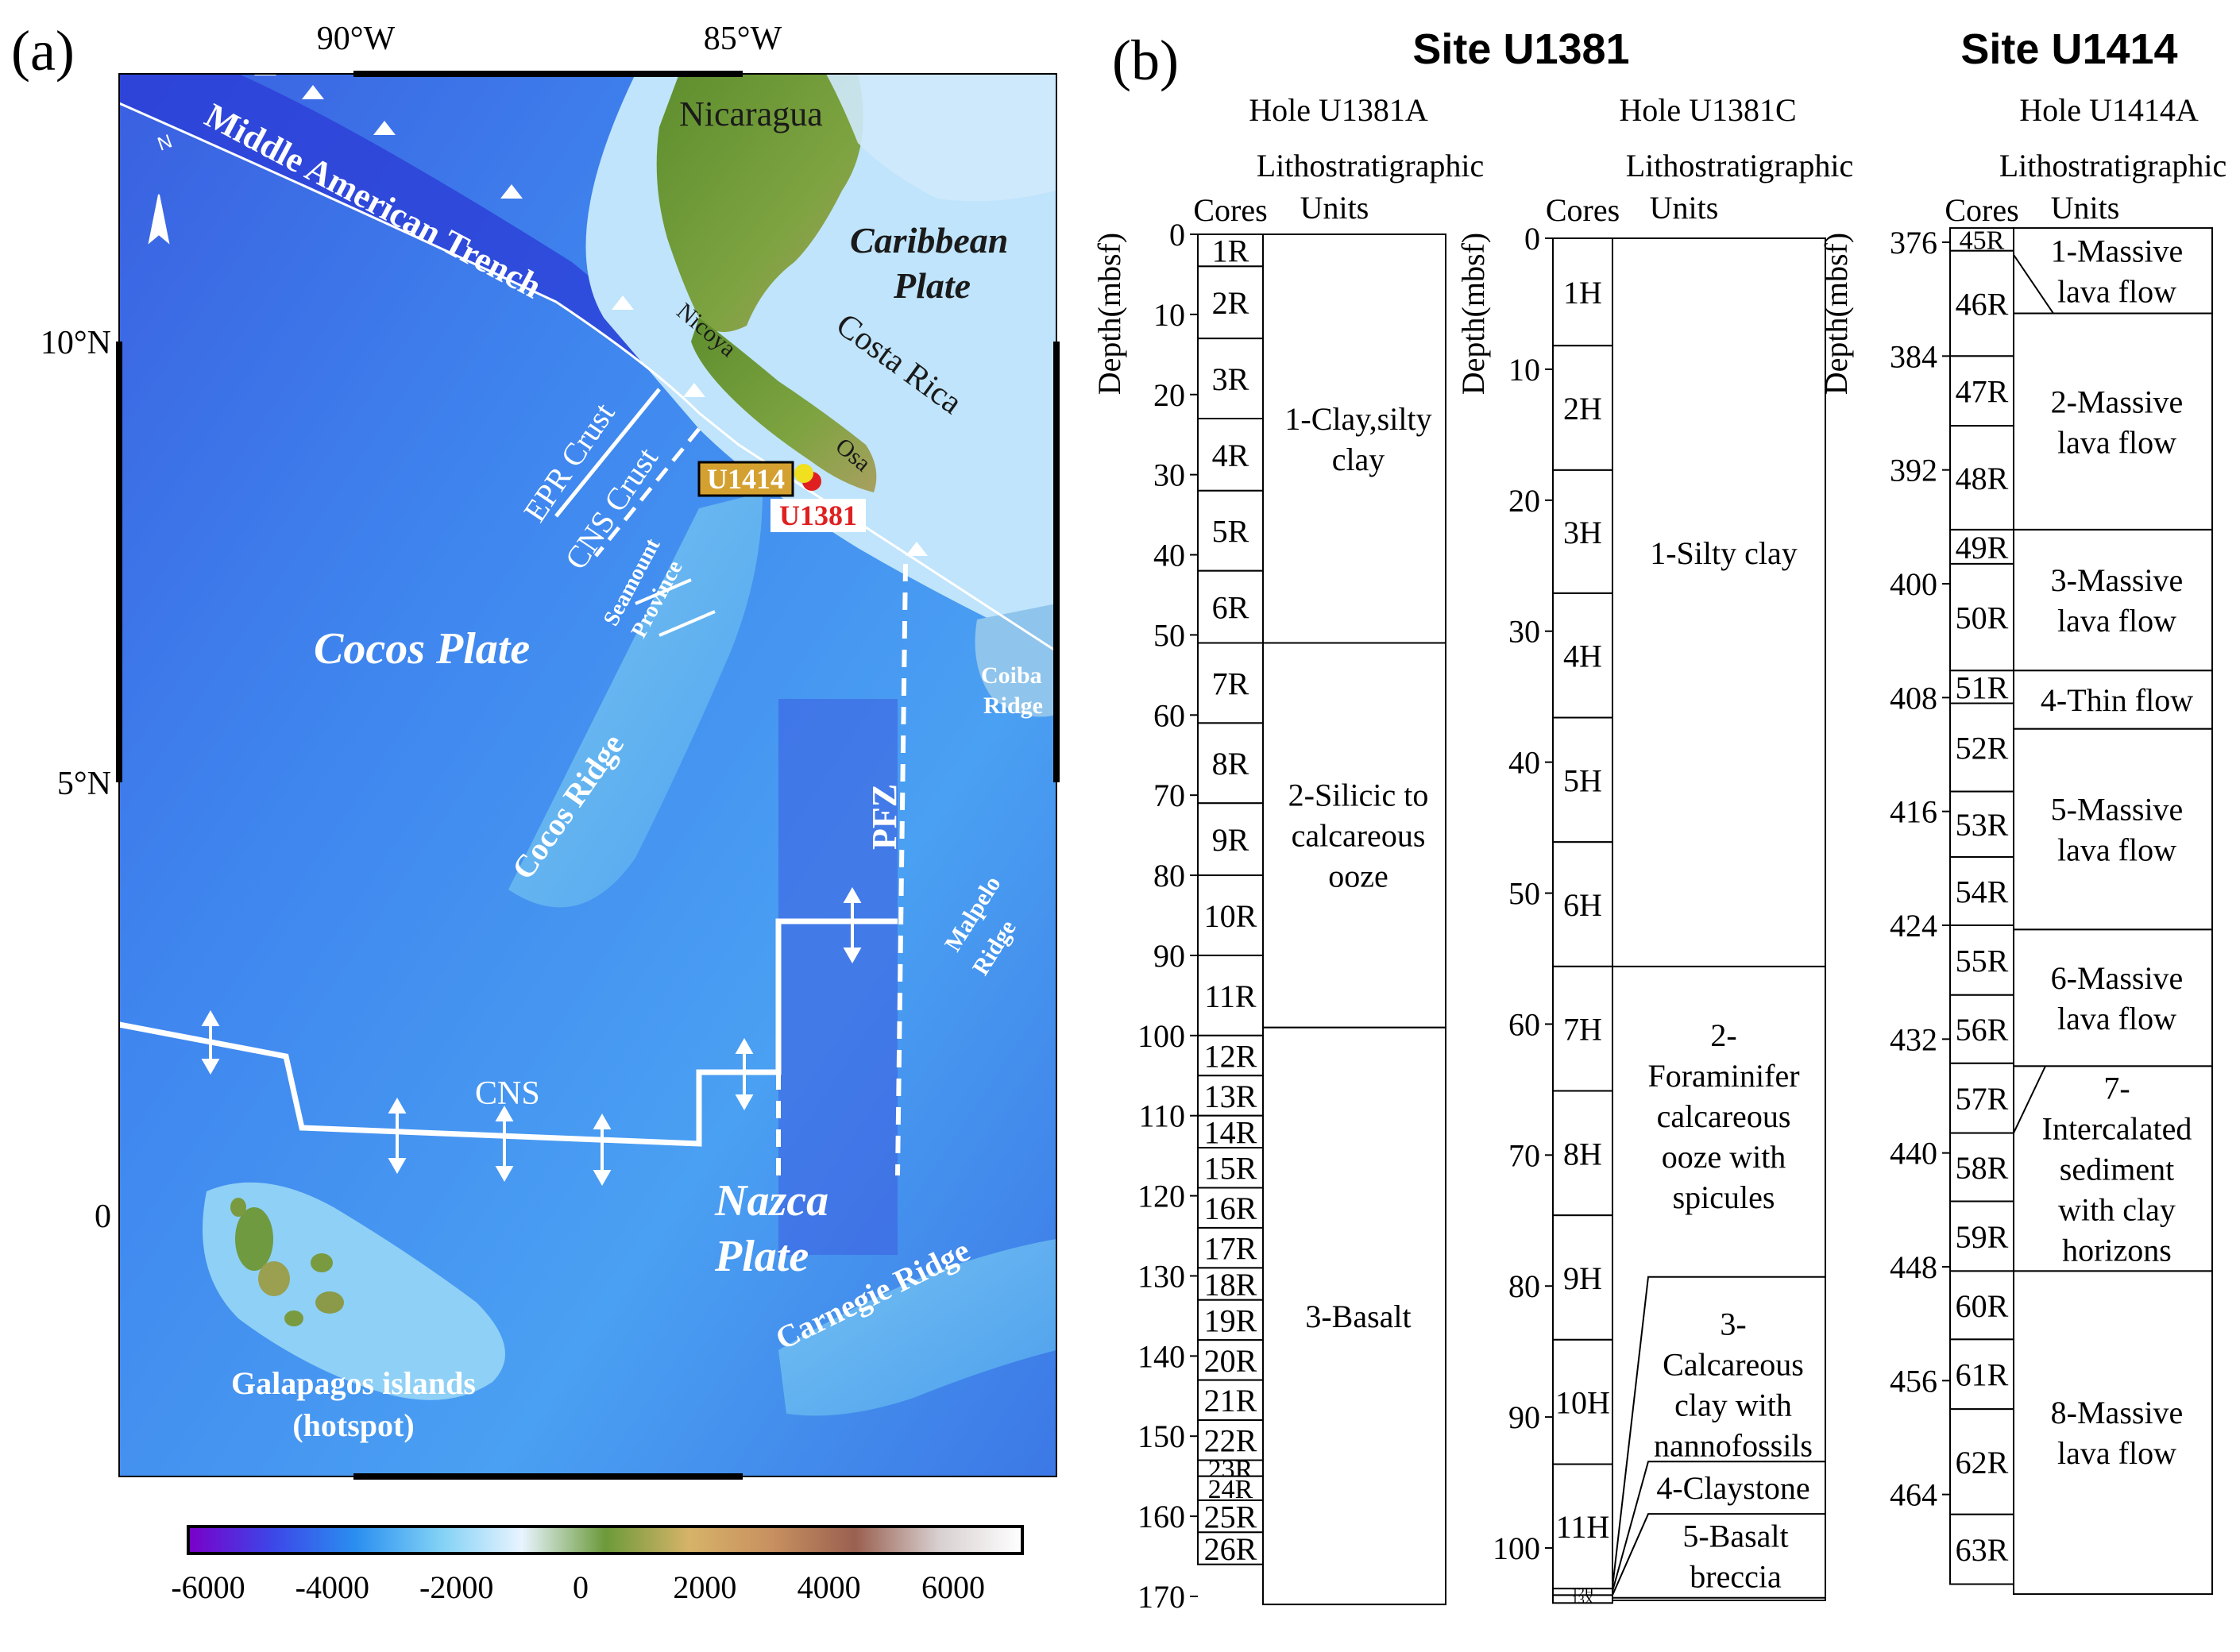  Describe the element at coordinates (1230, 840) in the screenshot. I see `core-label: 9R` at that location.